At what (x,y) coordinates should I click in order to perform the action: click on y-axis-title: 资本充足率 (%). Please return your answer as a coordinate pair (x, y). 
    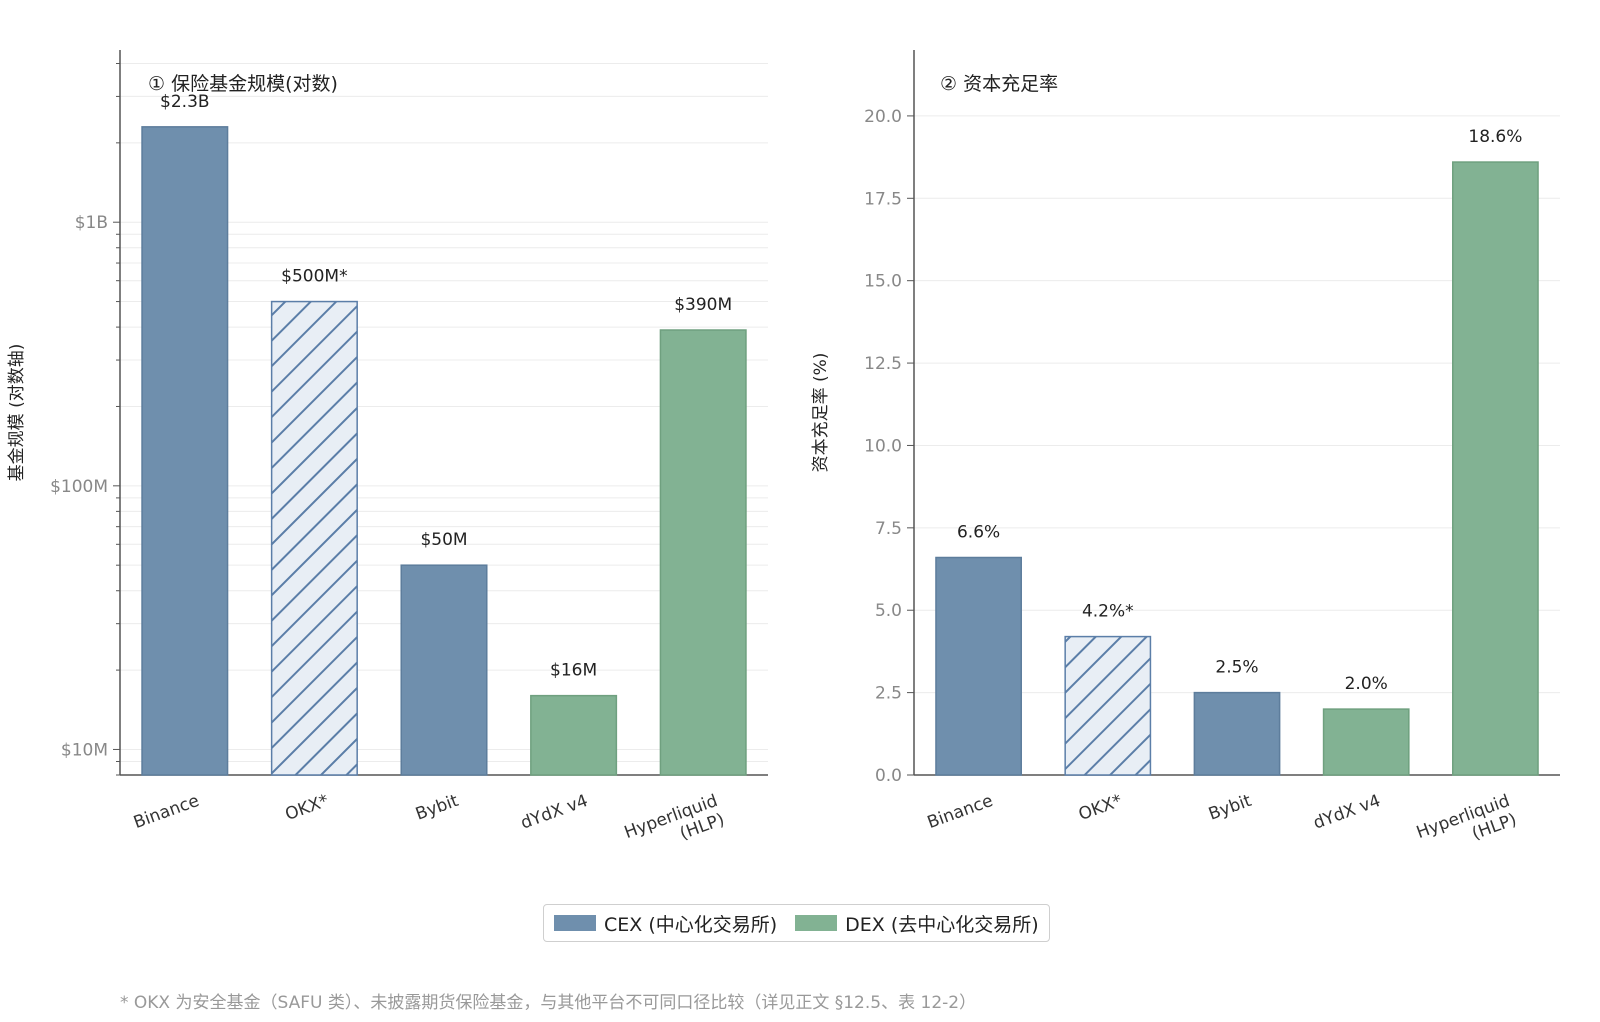
    Looking at the image, I should click on (821, 413).